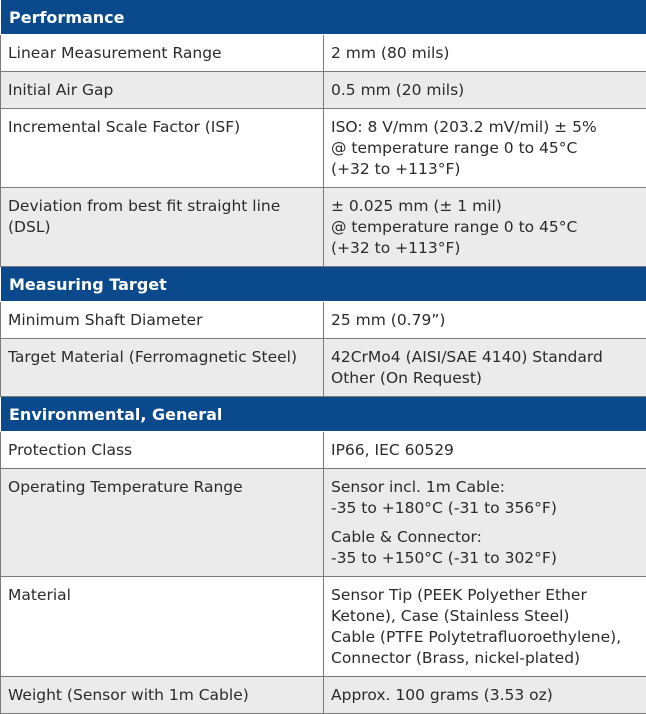  What do you see at coordinates (162, 695) in the screenshot?
I see `spec-label: Weight (Sensor with 1m Cable)` at bounding box center [162, 695].